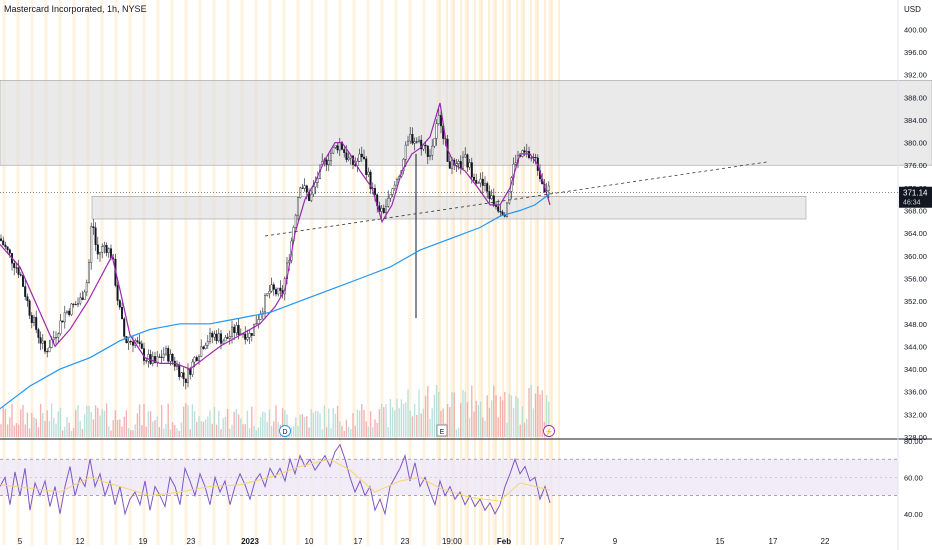 The height and width of the screenshot is (550, 932). I want to click on price-tick-label: 376.00, so click(915, 165).